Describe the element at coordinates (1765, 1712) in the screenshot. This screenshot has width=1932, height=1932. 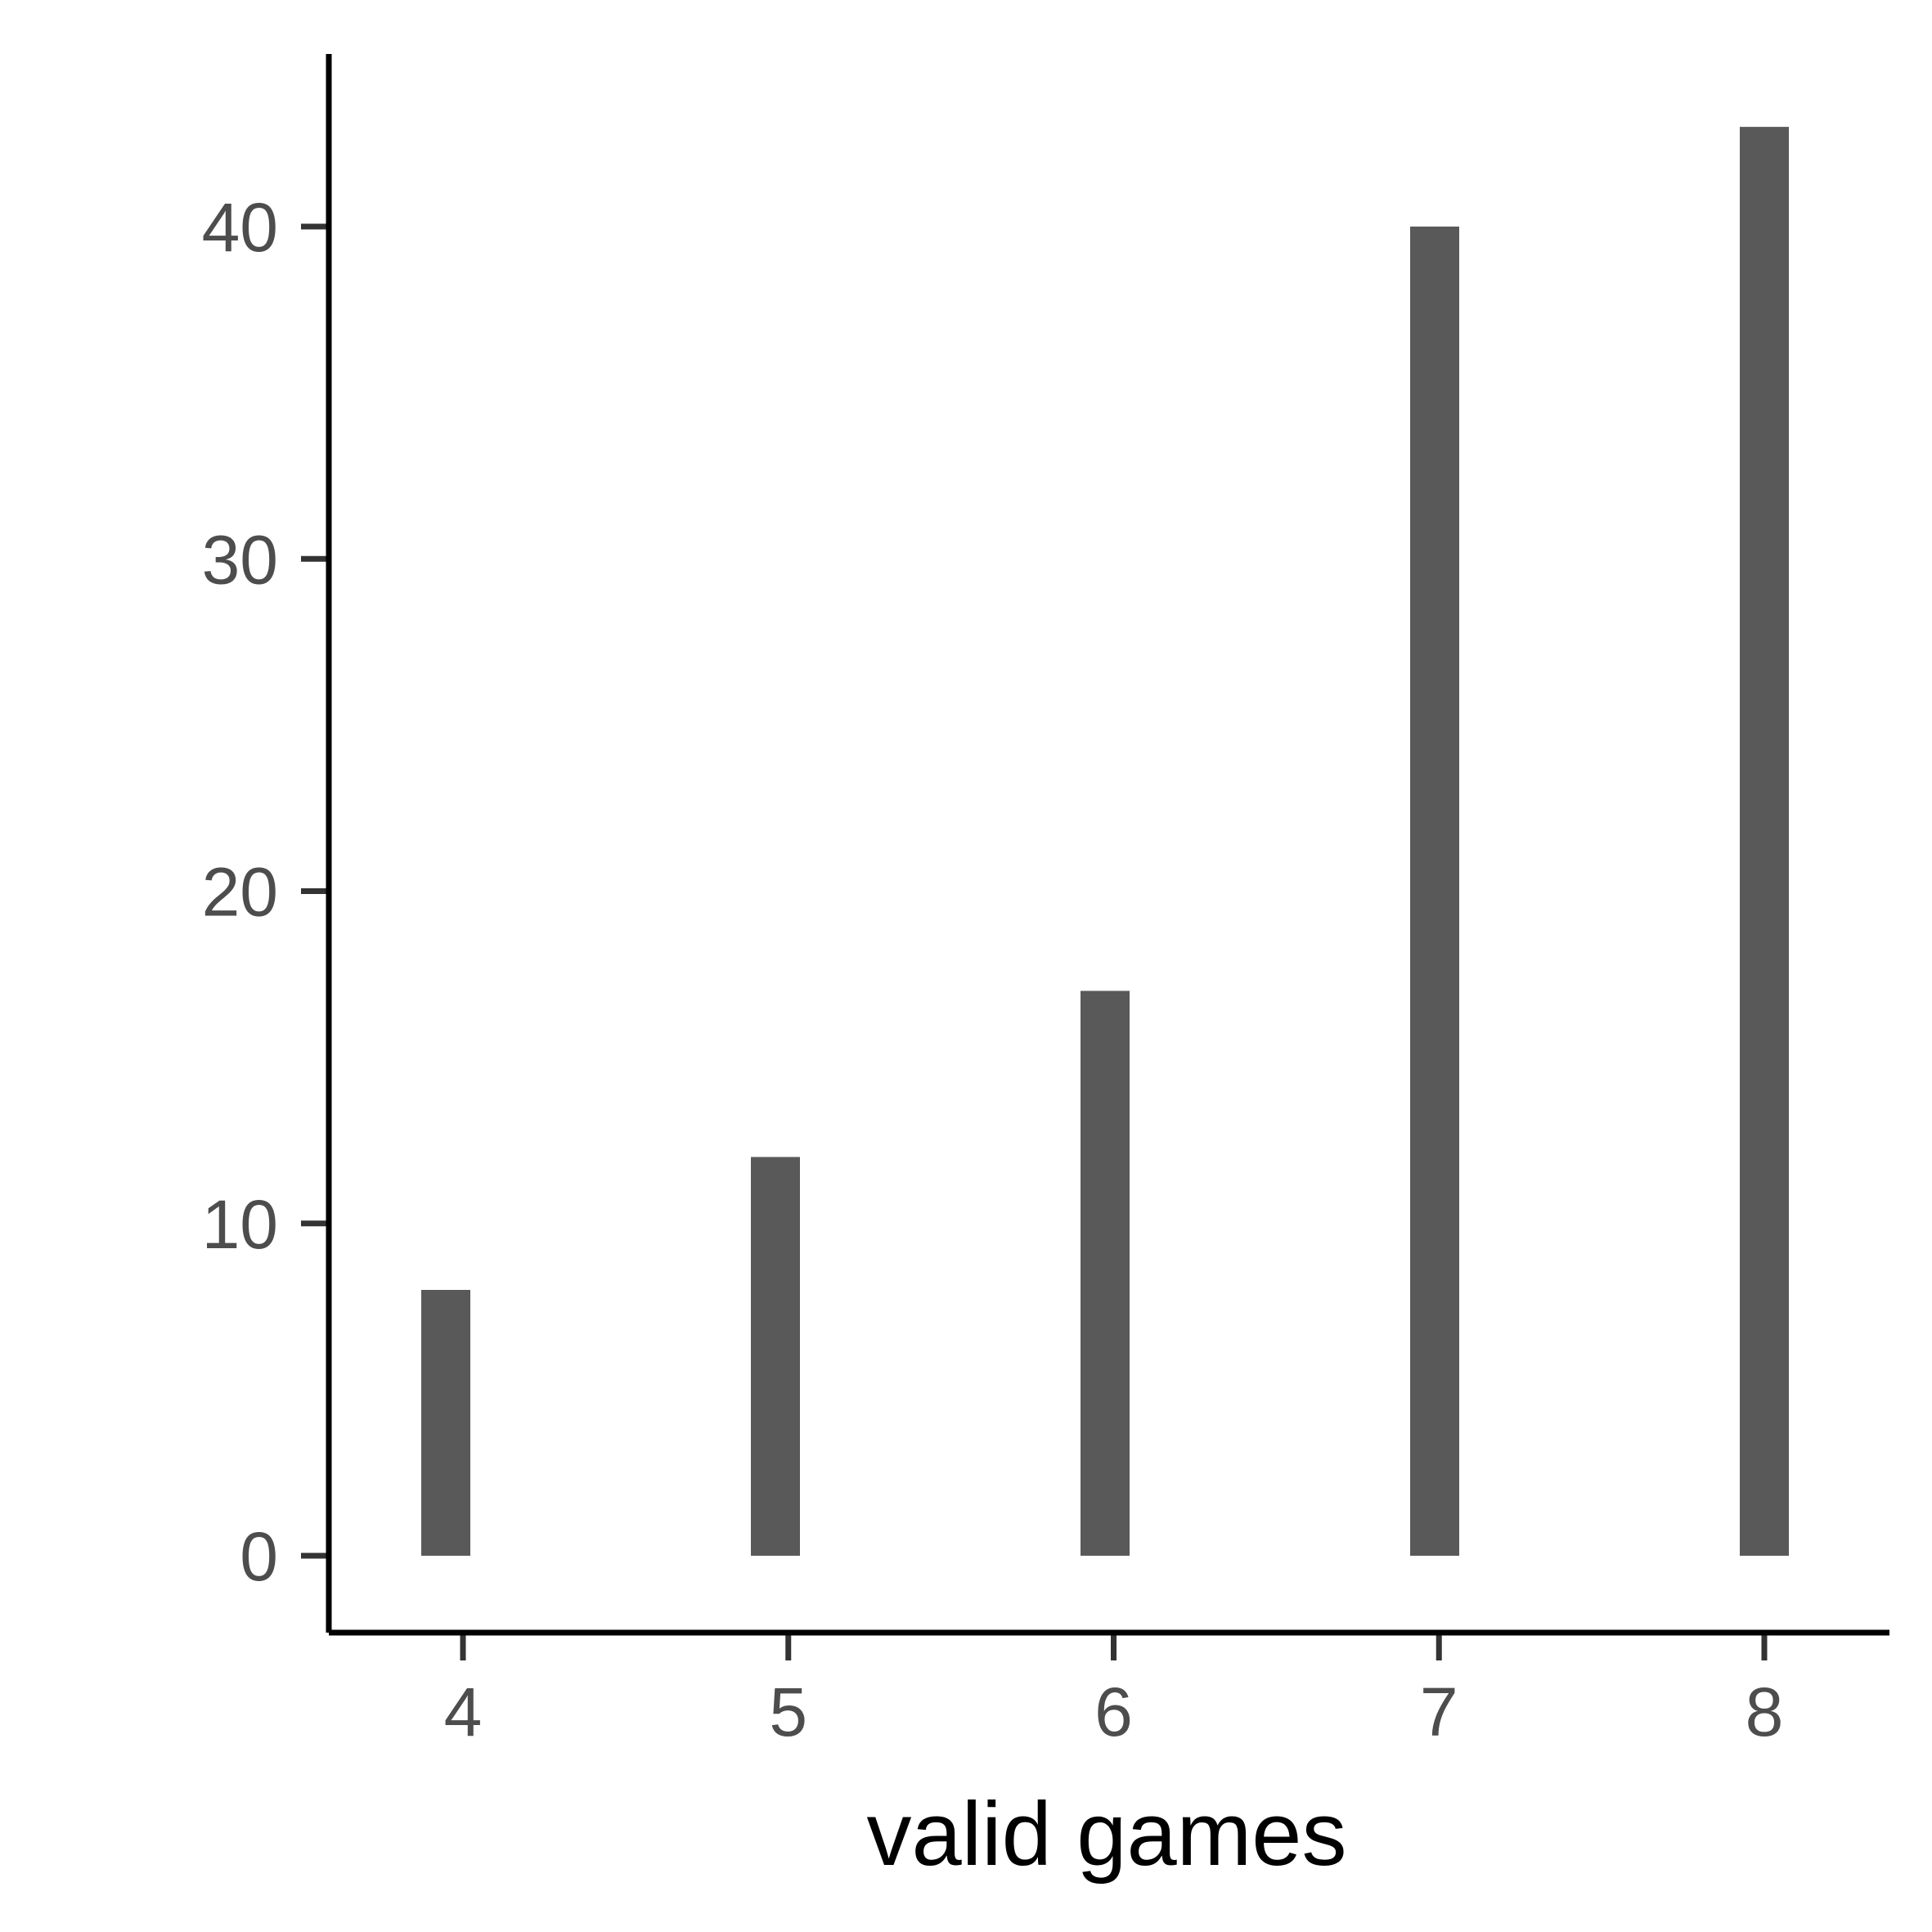
I see `x-tick-label-8: 8` at that location.